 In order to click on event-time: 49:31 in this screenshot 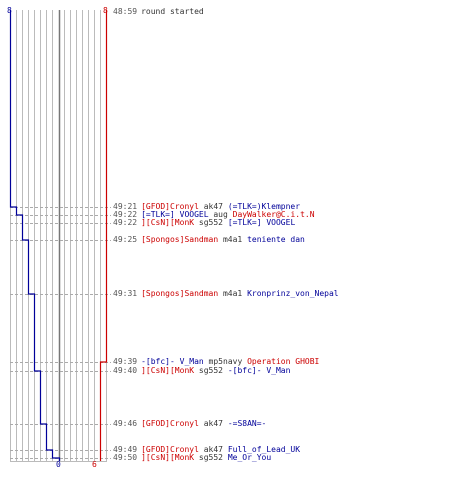, I will do `click(125, 293)`.